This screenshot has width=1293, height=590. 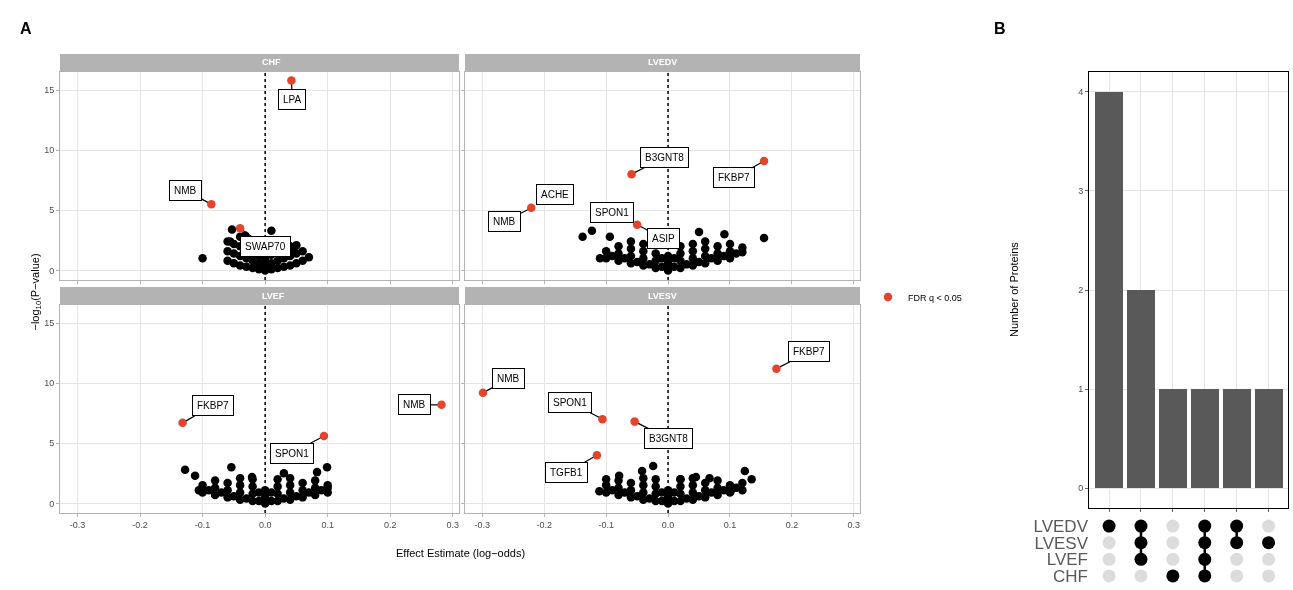 What do you see at coordinates (26, 28) in the screenshot?
I see `text: A` at bounding box center [26, 28].